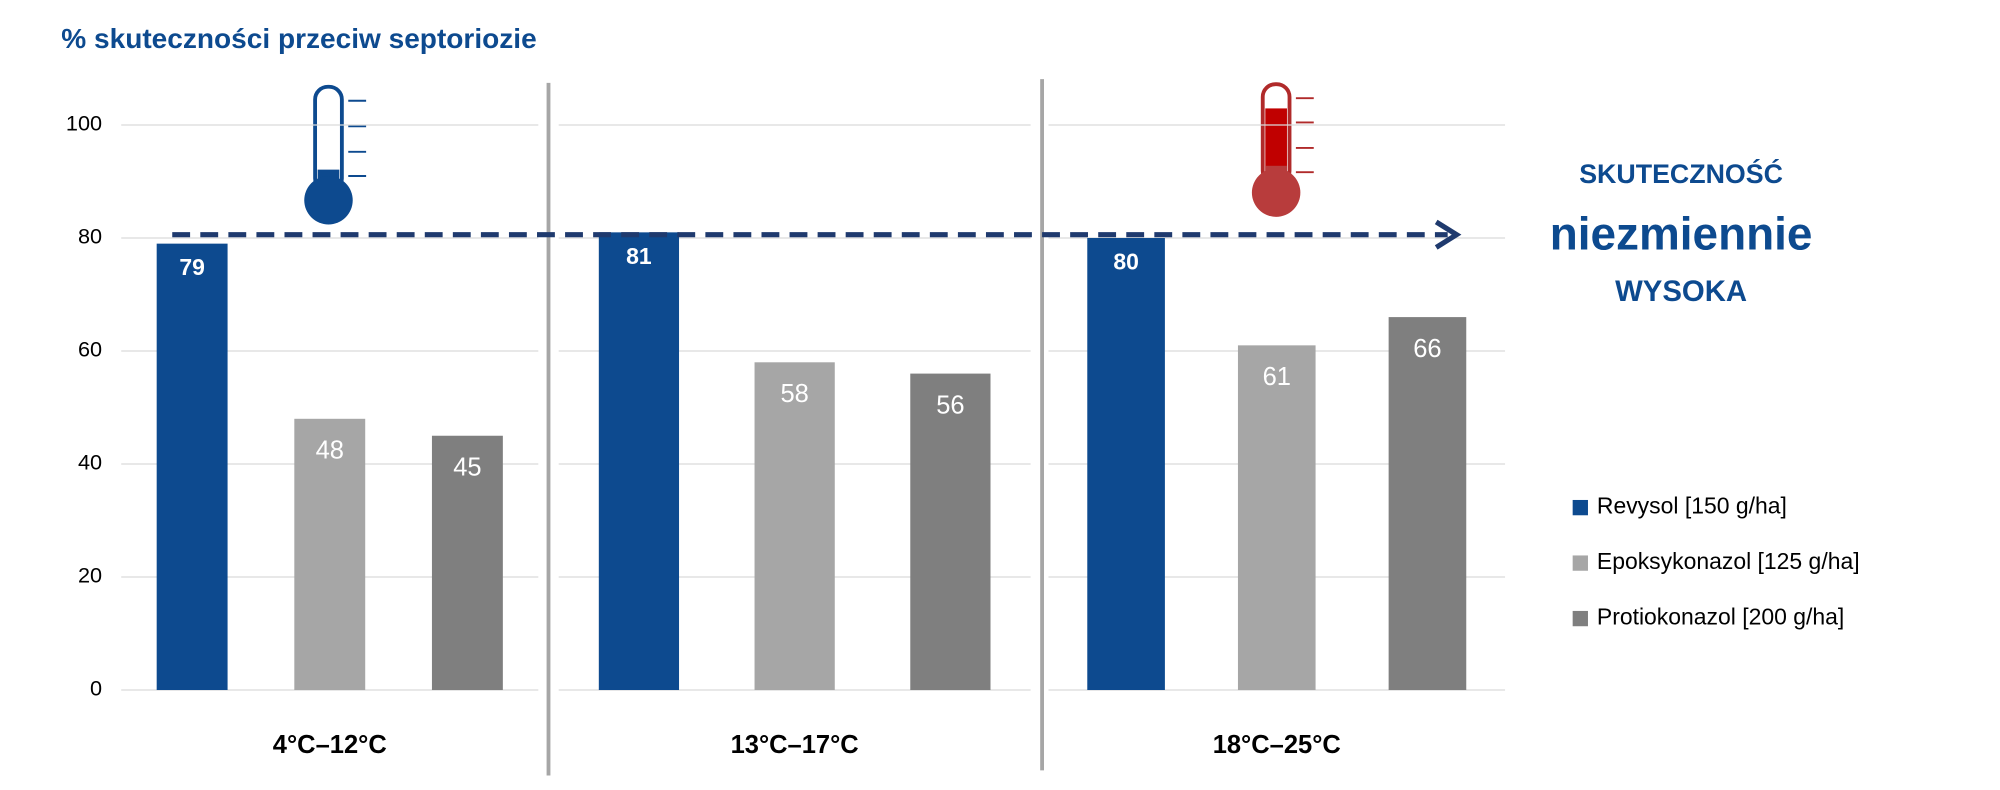 Image resolution: width=2000 pixels, height=790 pixels. I want to click on x-tick-label: 4°C–12°C, so click(330, 745).